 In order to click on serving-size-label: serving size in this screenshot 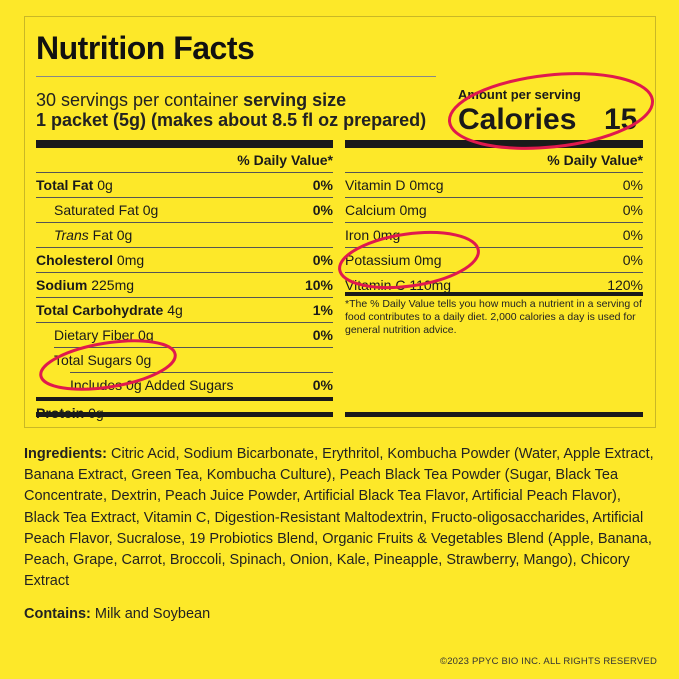, I will do `click(295, 100)`.